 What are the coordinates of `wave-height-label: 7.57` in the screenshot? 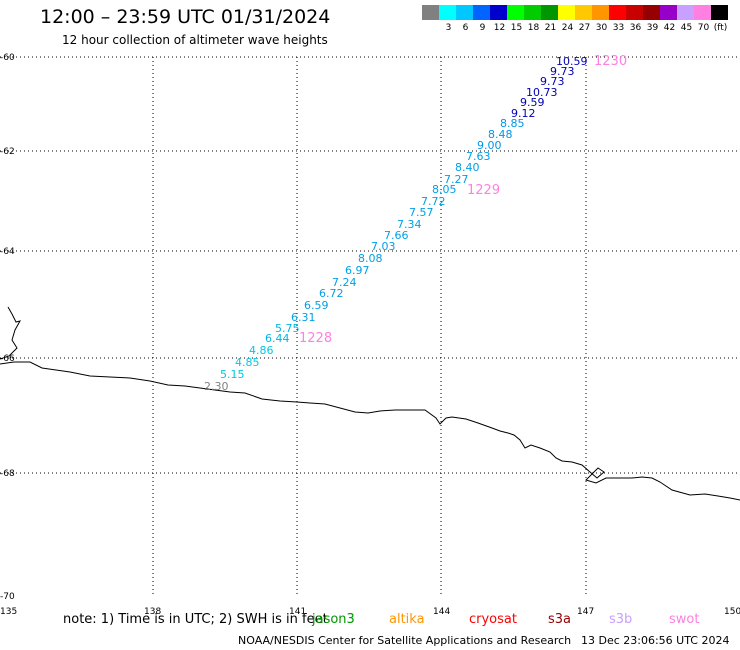 It's located at (421, 212).